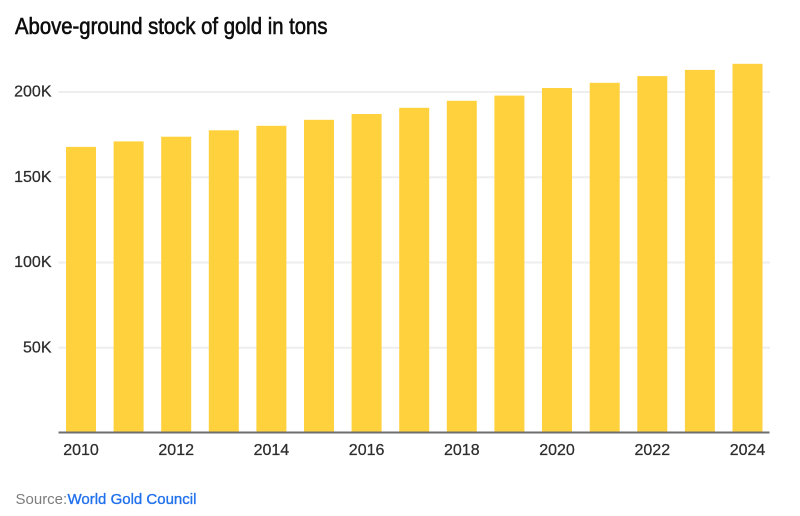 The image size is (800, 516). What do you see at coordinates (106, 499) in the screenshot?
I see `svg-text: Source: World Gold Council` at bounding box center [106, 499].